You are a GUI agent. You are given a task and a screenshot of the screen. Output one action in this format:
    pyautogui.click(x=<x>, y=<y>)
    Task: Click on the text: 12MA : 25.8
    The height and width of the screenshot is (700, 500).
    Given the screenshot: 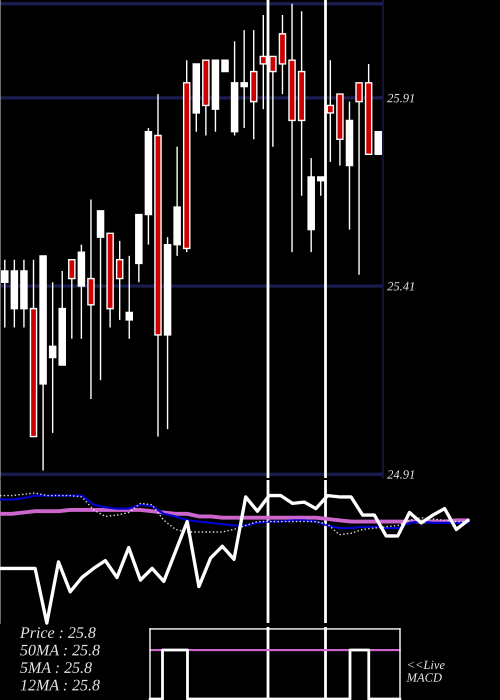 What is the action you would take?
    pyautogui.click(x=60, y=685)
    